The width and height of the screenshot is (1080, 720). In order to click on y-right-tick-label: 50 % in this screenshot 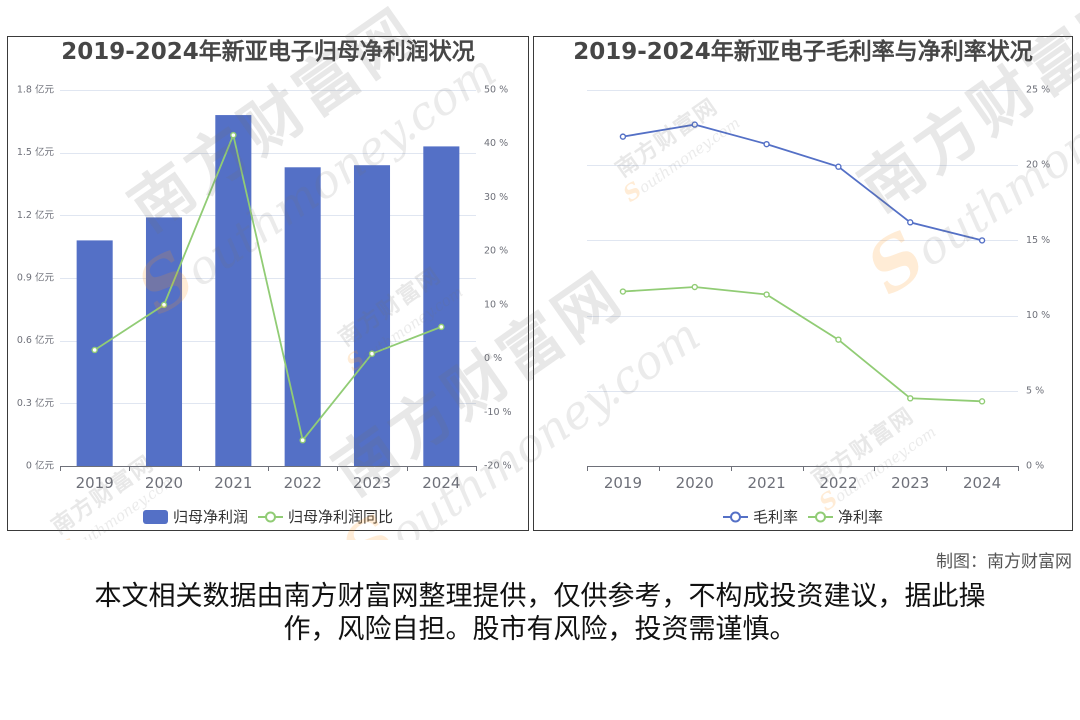, I will do `click(496, 90)`.